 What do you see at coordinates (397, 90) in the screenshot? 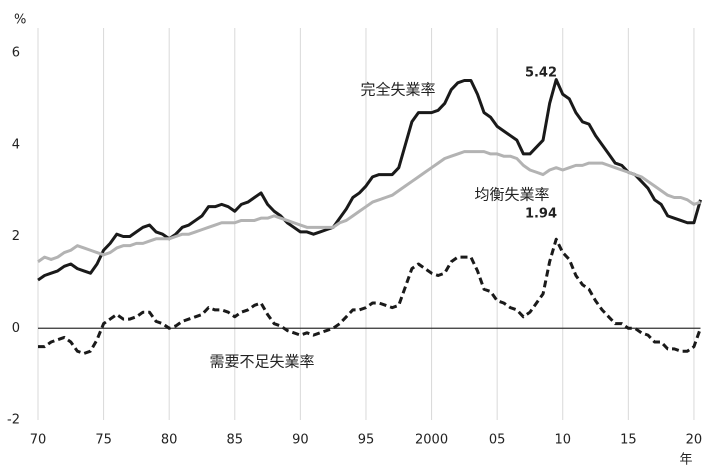
I see `series-label: 完全失業率` at bounding box center [397, 90].